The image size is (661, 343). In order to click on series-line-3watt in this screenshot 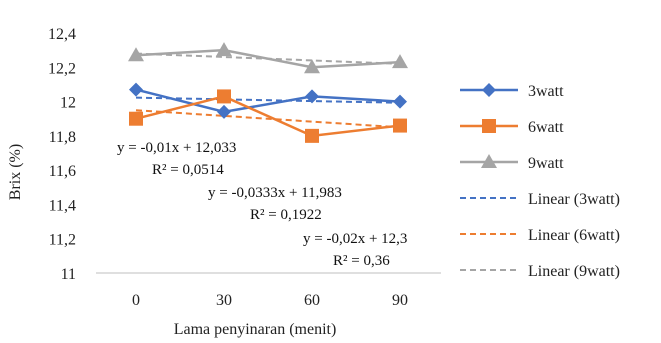, I will do `click(268, 101)`.